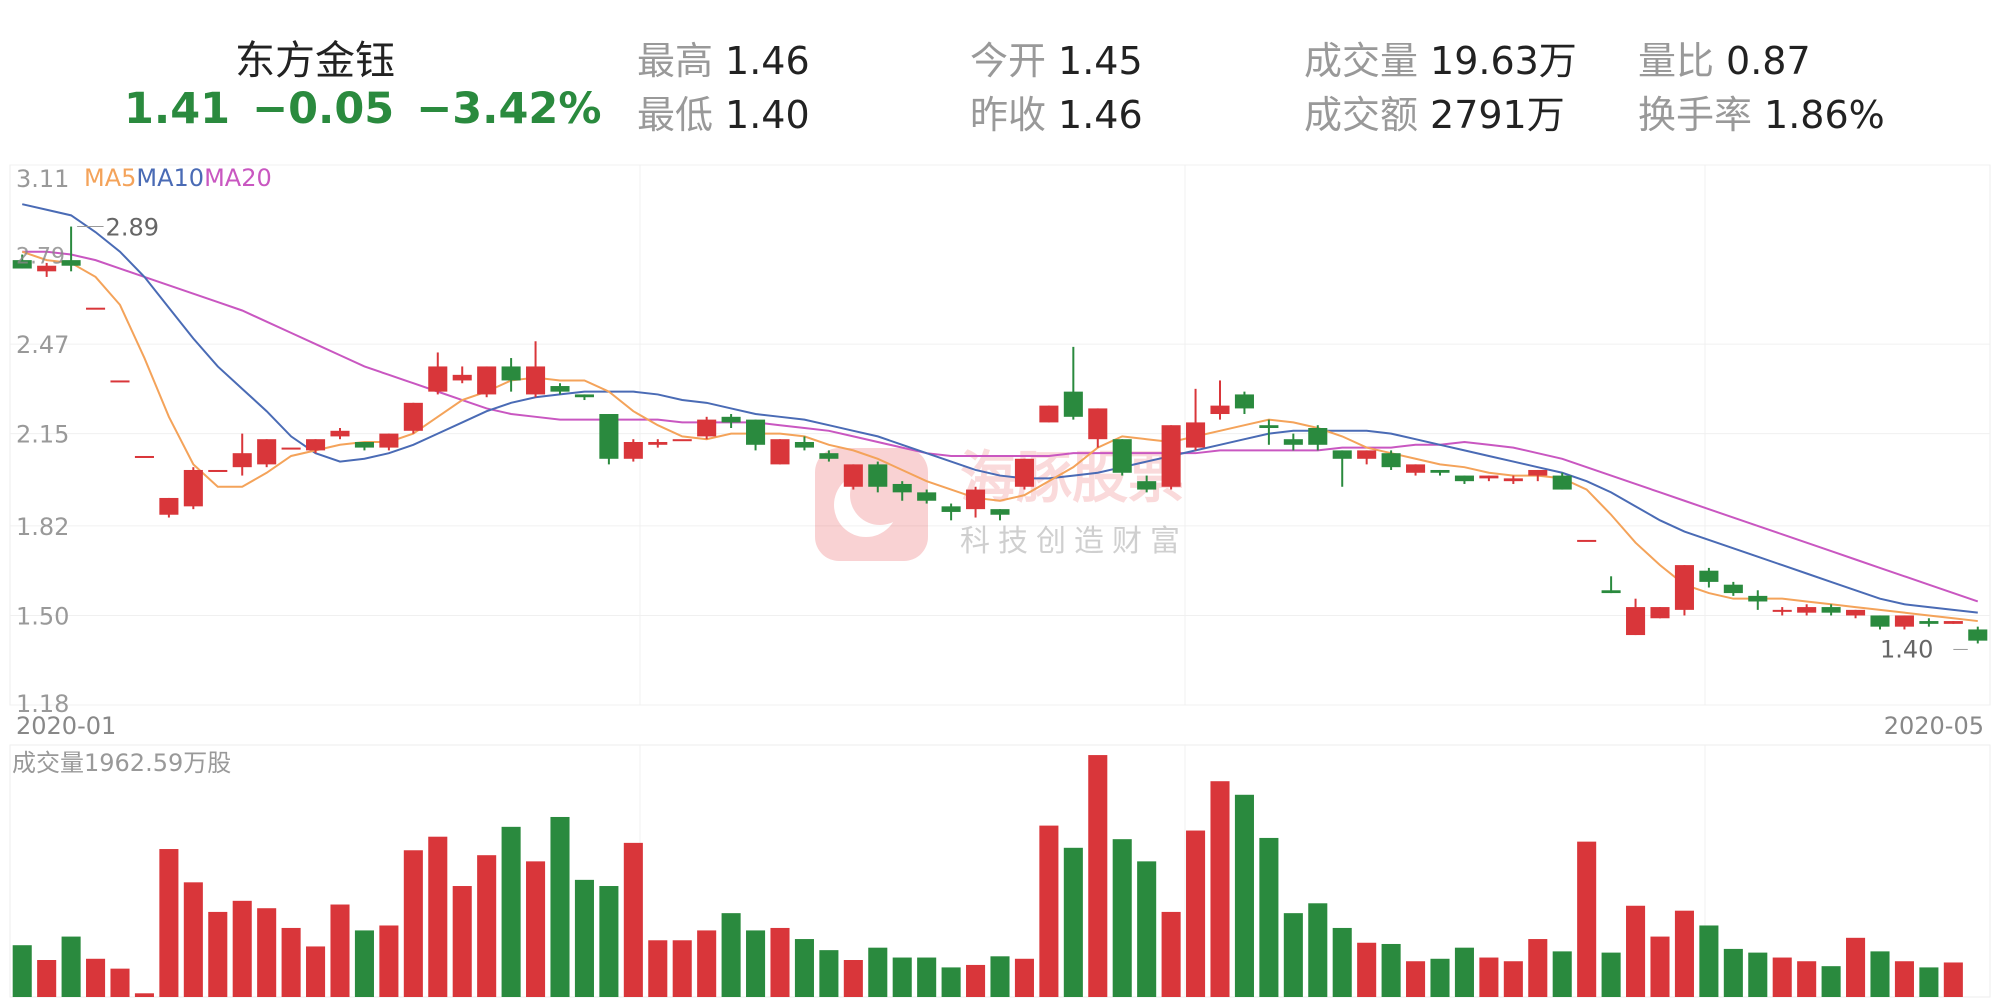  What do you see at coordinates (1906, 649) in the screenshot?
I see `min-price-label: 1.40` at bounding box center [1906, 649].